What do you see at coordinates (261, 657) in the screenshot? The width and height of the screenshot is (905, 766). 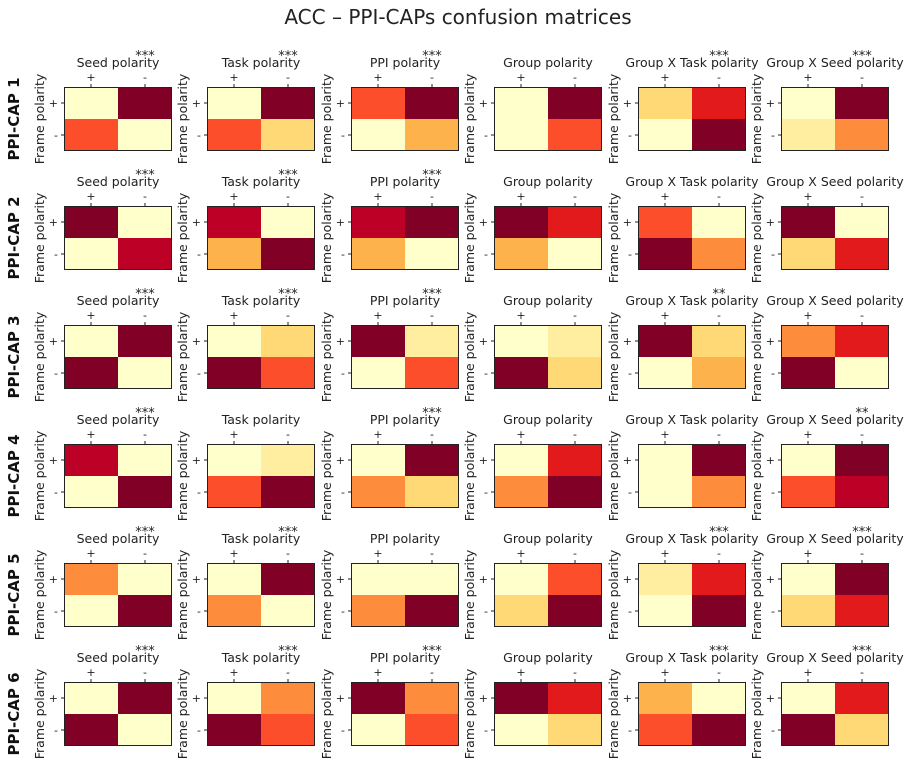 I see `column-title: Task polarity` at bounding box center [261, 657].